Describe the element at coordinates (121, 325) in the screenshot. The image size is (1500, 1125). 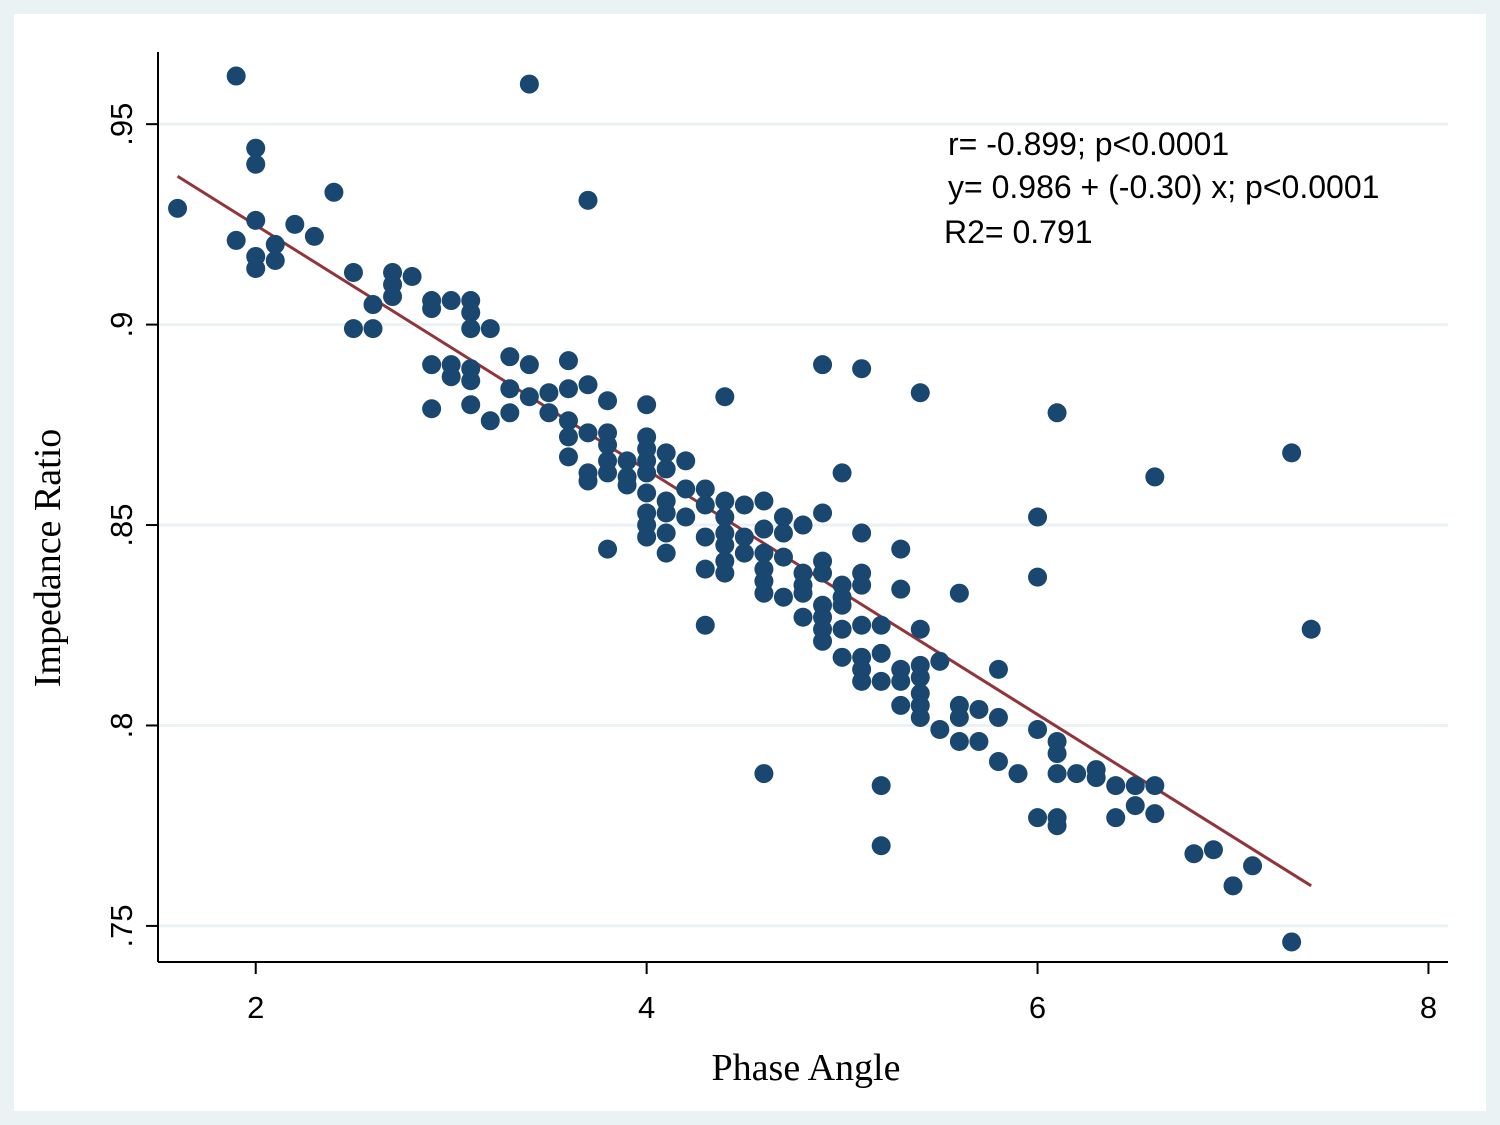
I see `y-tick-label-3: .9` at that location.